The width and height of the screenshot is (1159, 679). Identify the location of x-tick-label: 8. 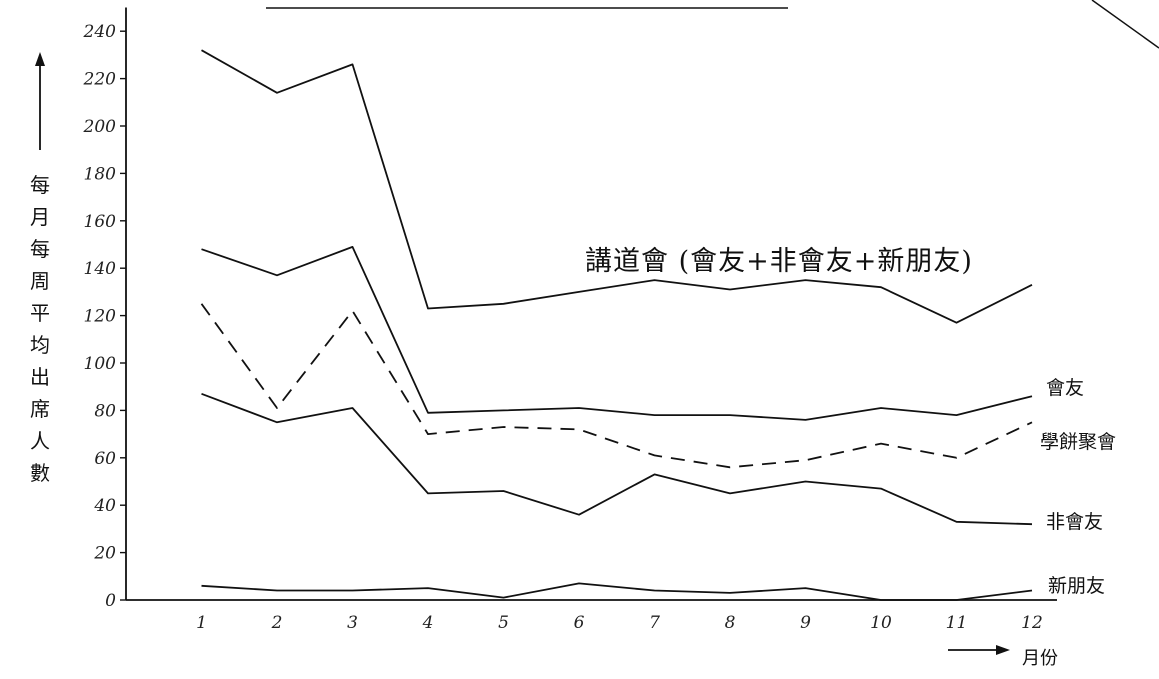
(730, 623).